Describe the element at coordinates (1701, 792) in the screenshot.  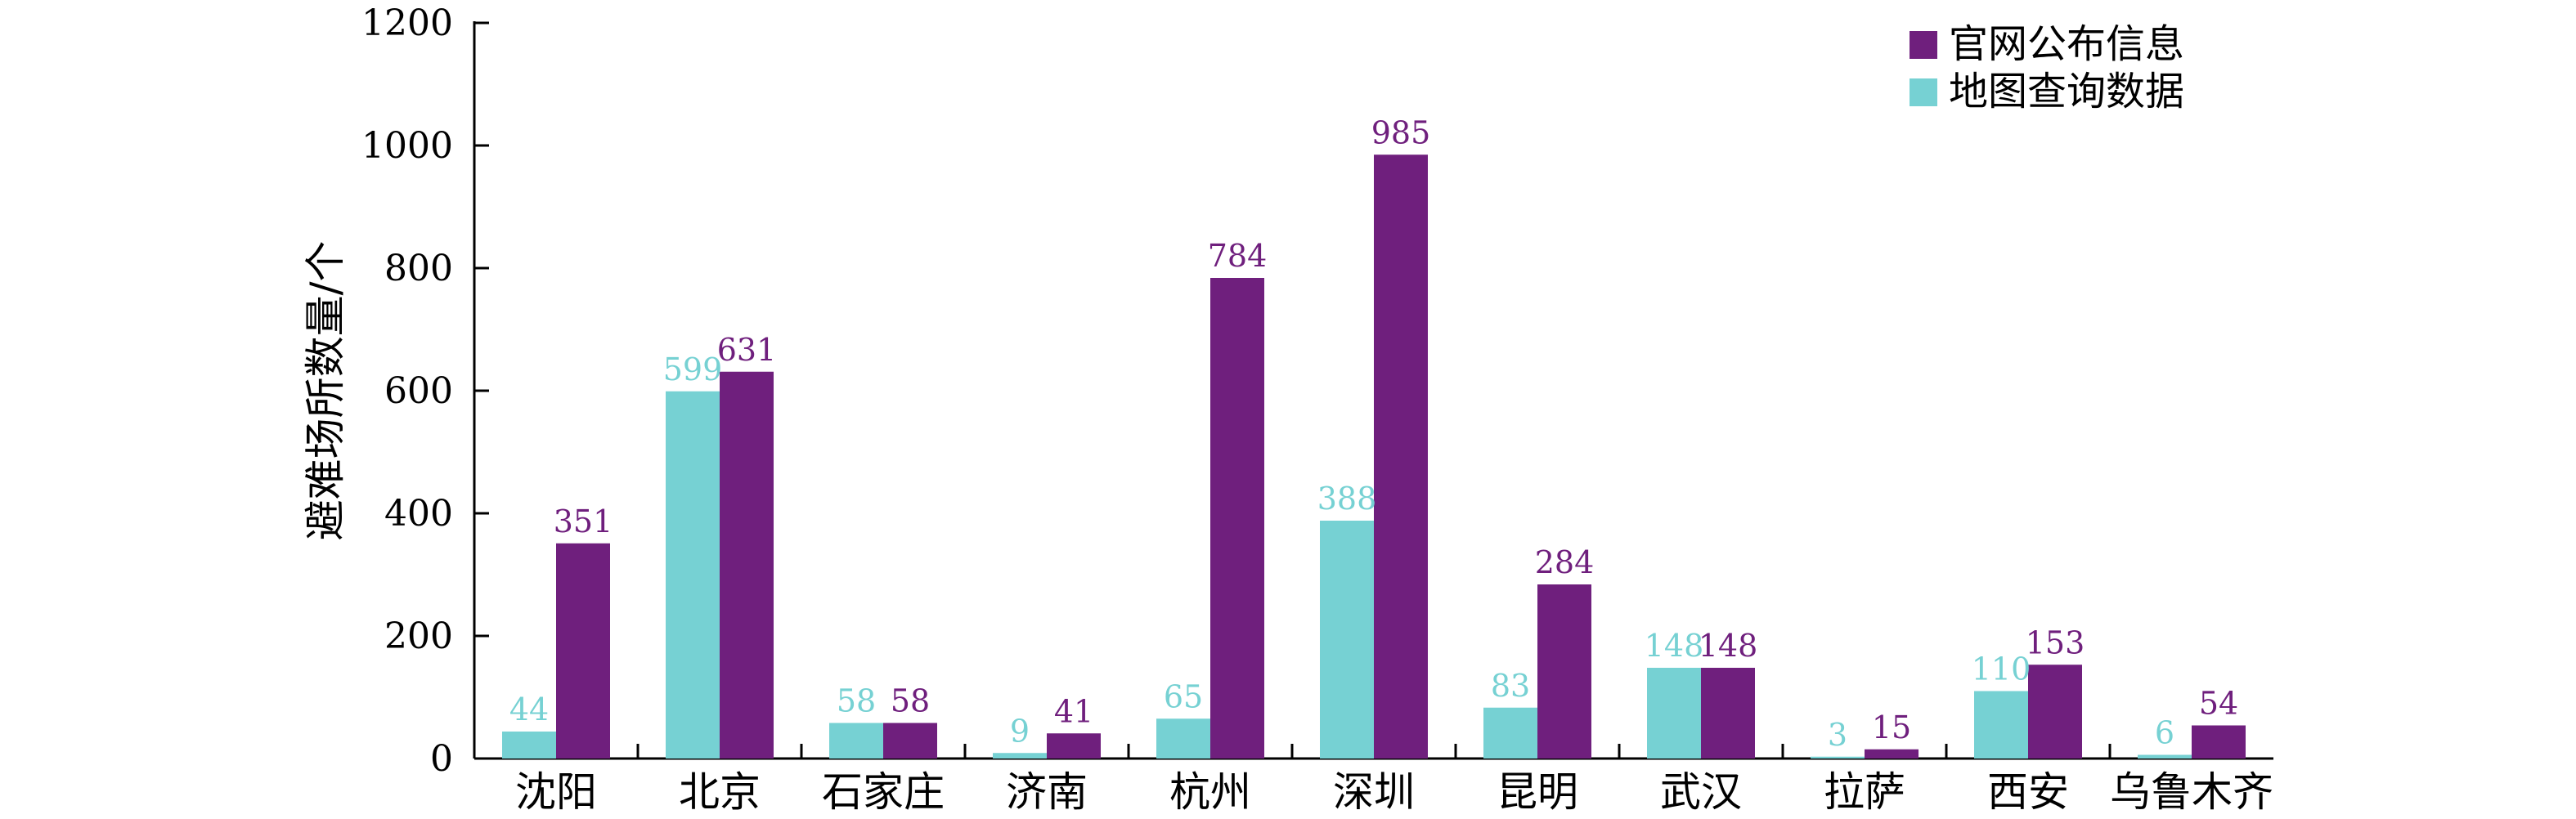
I see `x-tick-label: 武汉` at that location.